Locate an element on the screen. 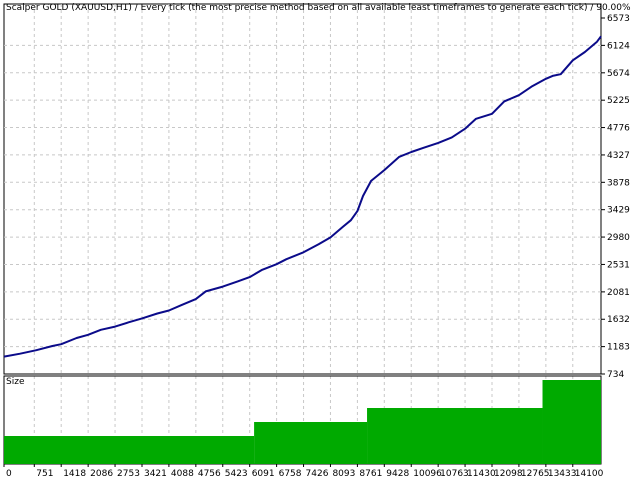 The width and height of the screenshot is (640, 484). x-tick-label: 4088 is located at coordinates (182, 474).